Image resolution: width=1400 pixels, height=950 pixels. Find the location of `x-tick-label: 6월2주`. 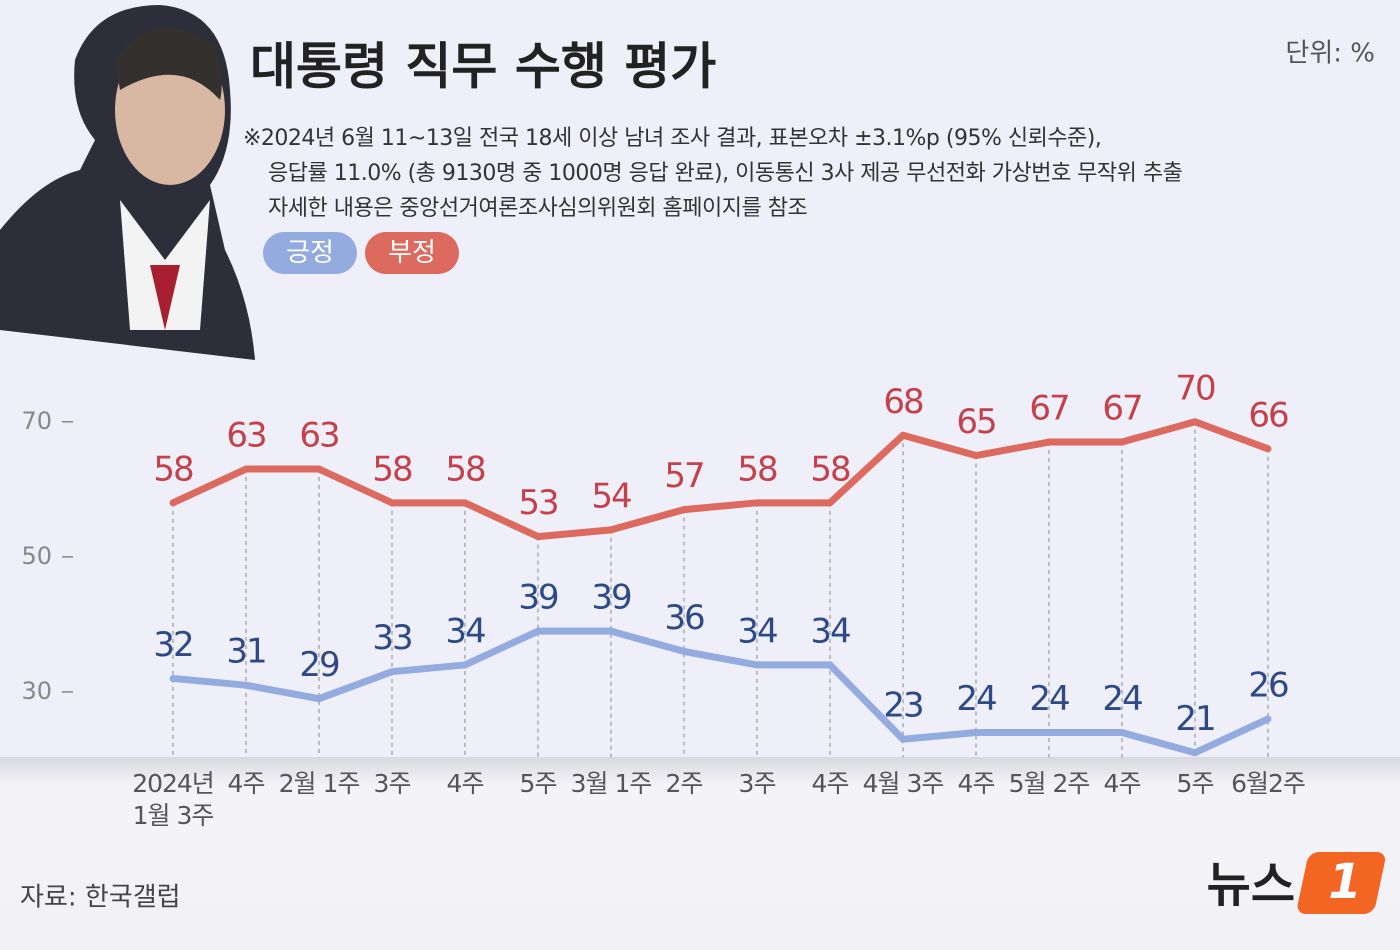

x-tick-label: 6월2주 is located at coordinates (1268, 783).